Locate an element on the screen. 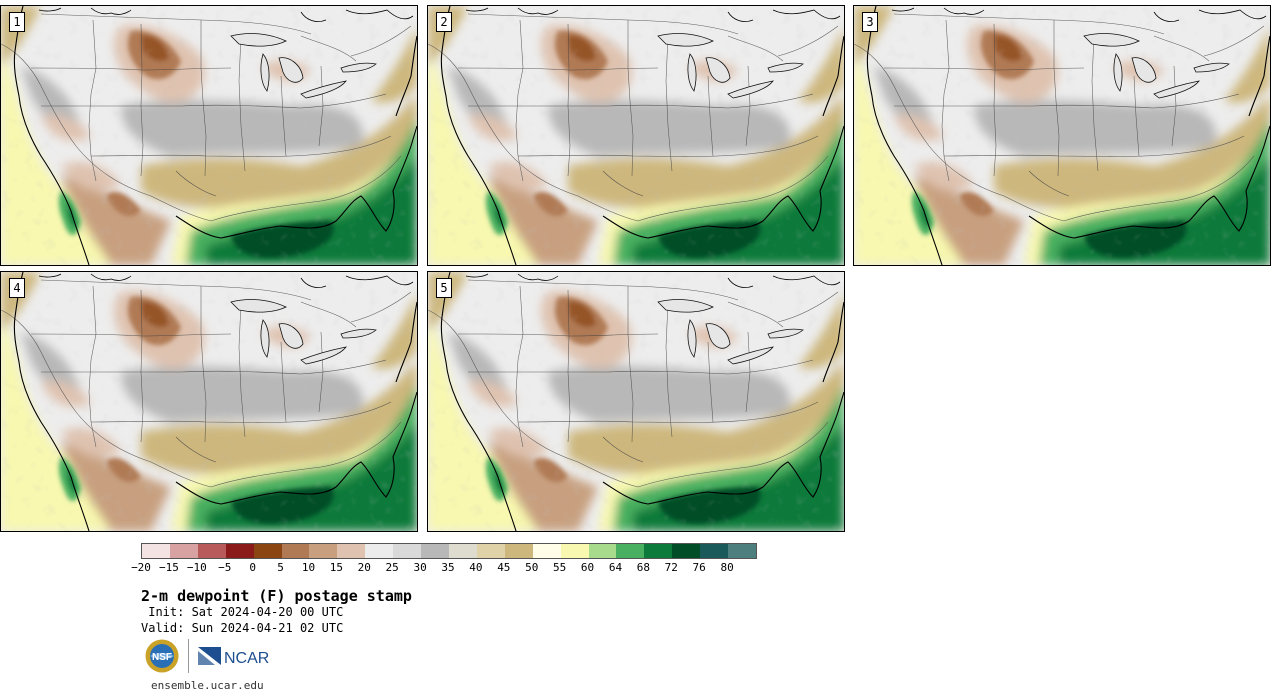 The height and width of the screenshot is (696, 1280). colorbar-tick-label: −15 is located at coordinates (168, 567).